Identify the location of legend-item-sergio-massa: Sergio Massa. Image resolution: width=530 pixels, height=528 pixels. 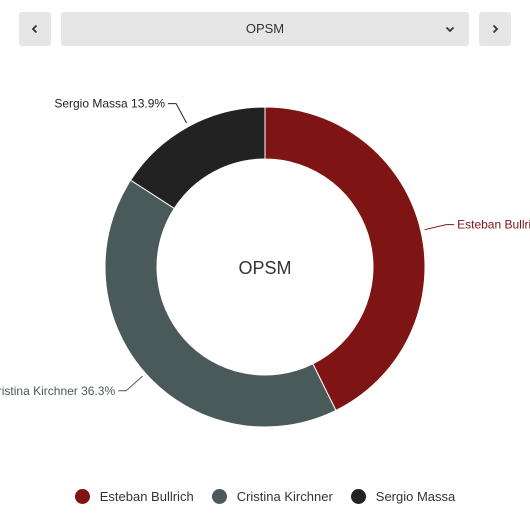
(403, 496).